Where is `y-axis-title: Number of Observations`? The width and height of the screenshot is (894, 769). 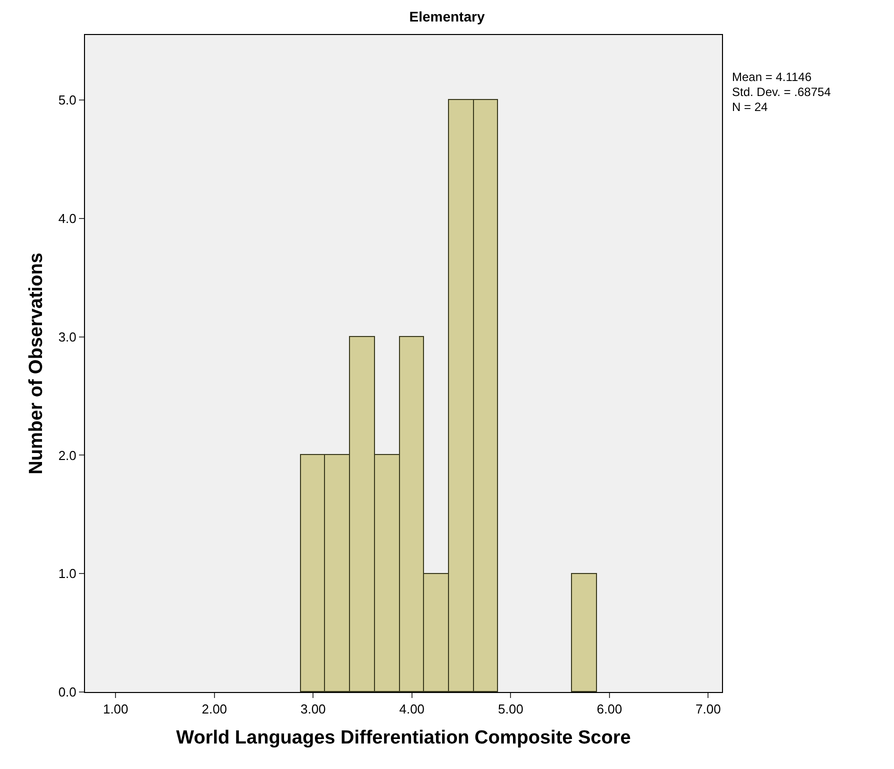
y-axis-title: Number of Observations is located at coordinates (37, 363).